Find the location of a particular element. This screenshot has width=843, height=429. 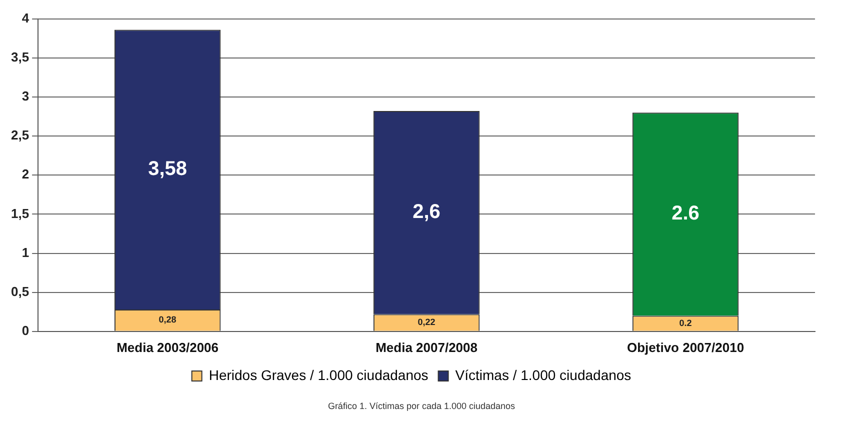

y-tick-label: 1,5 is located at coordinates (20, 213).